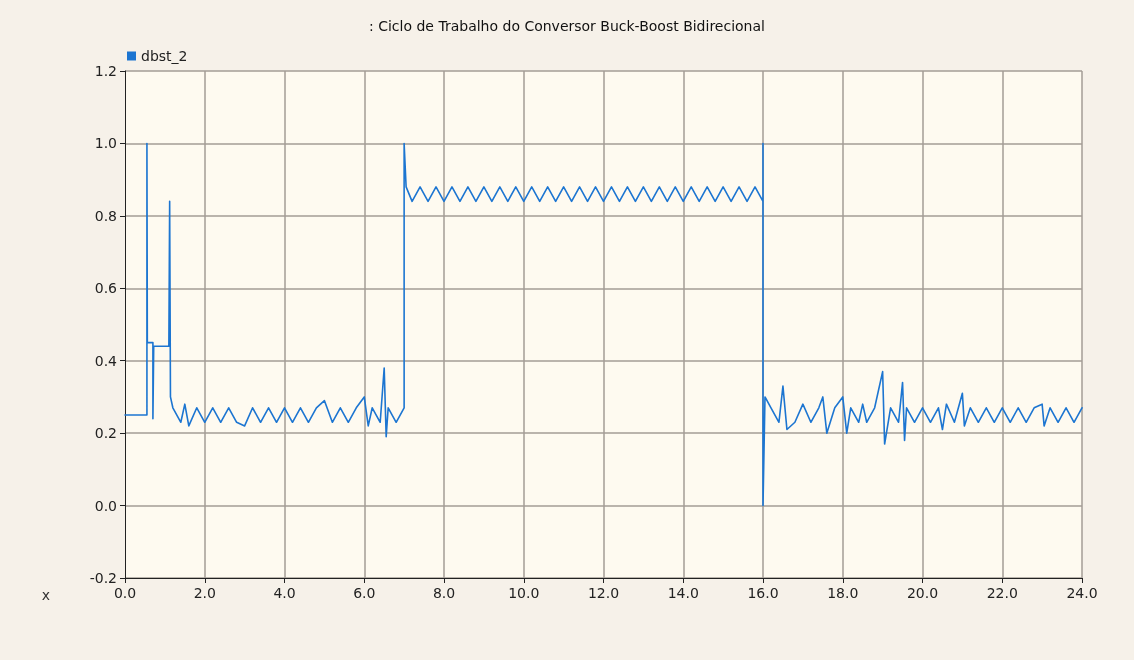 The width and height of the screenshot is (1134, 660). What do you see at coordinates (106, 288) in the screenshot?
I see `y-tick-label: 0.6` at bounding box center [106, 288].